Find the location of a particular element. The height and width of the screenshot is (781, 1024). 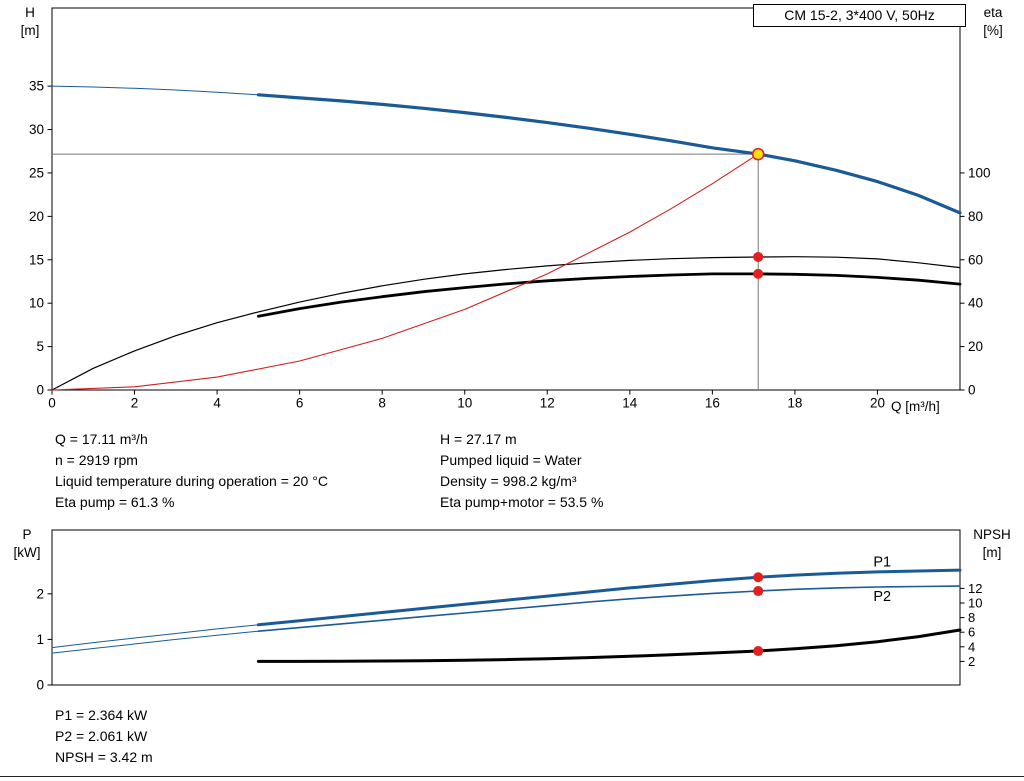

q-axis-tick-label: 8 is located at coordinates (382, 403).